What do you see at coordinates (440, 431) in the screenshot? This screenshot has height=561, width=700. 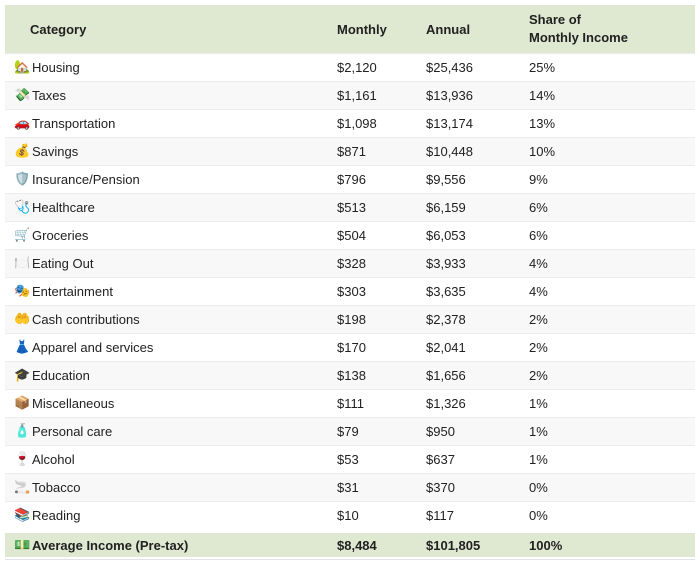 I see `annual-value: $950` at bounding box center [440, 431].